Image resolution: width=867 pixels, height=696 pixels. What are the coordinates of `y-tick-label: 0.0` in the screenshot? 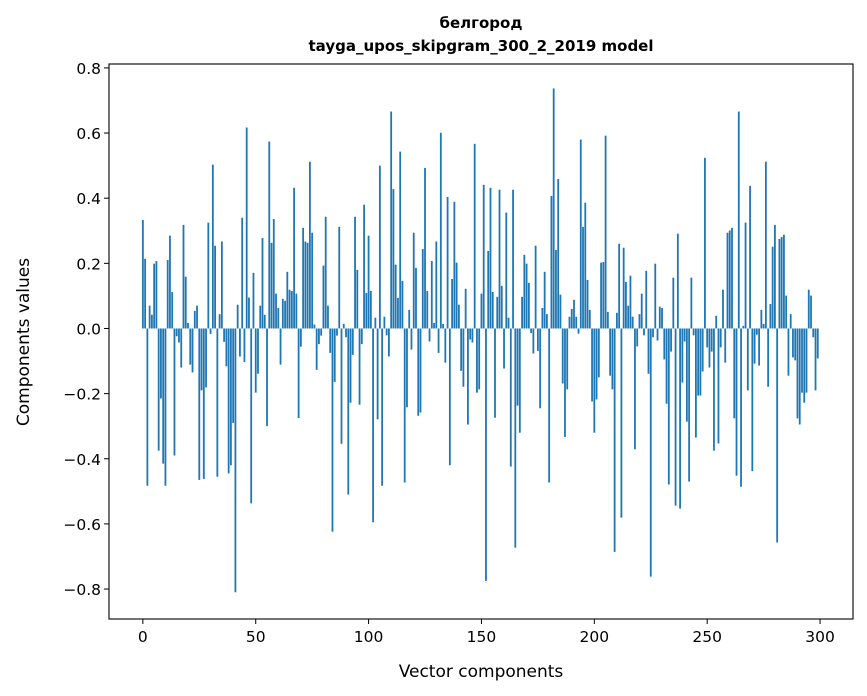 It's located at (88, 329).